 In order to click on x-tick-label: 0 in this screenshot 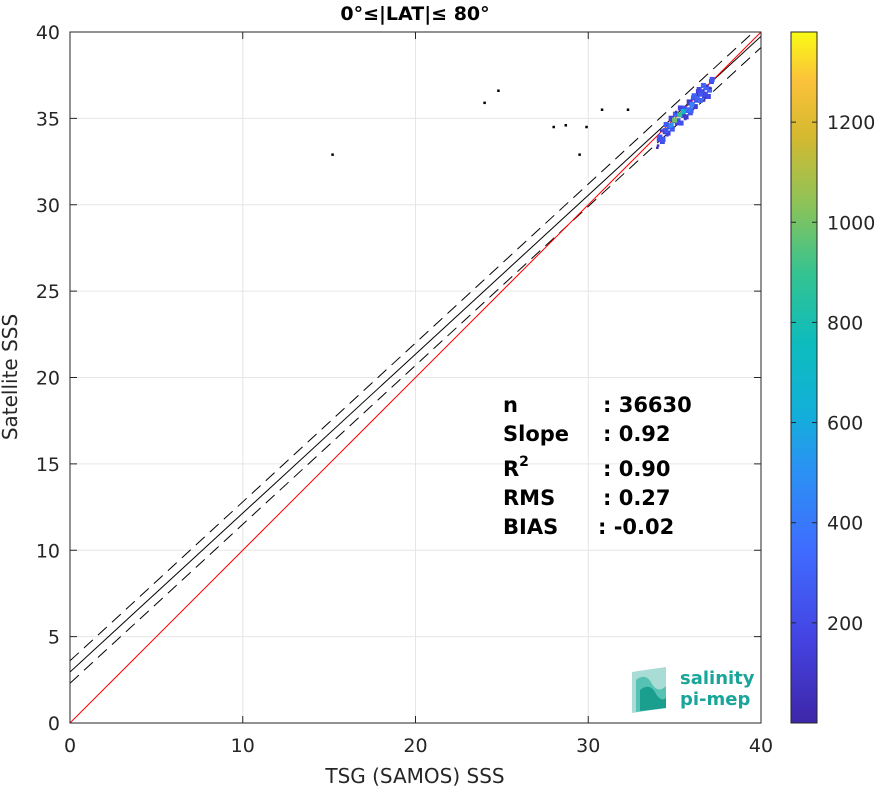, I will do `click(70, 746)`.